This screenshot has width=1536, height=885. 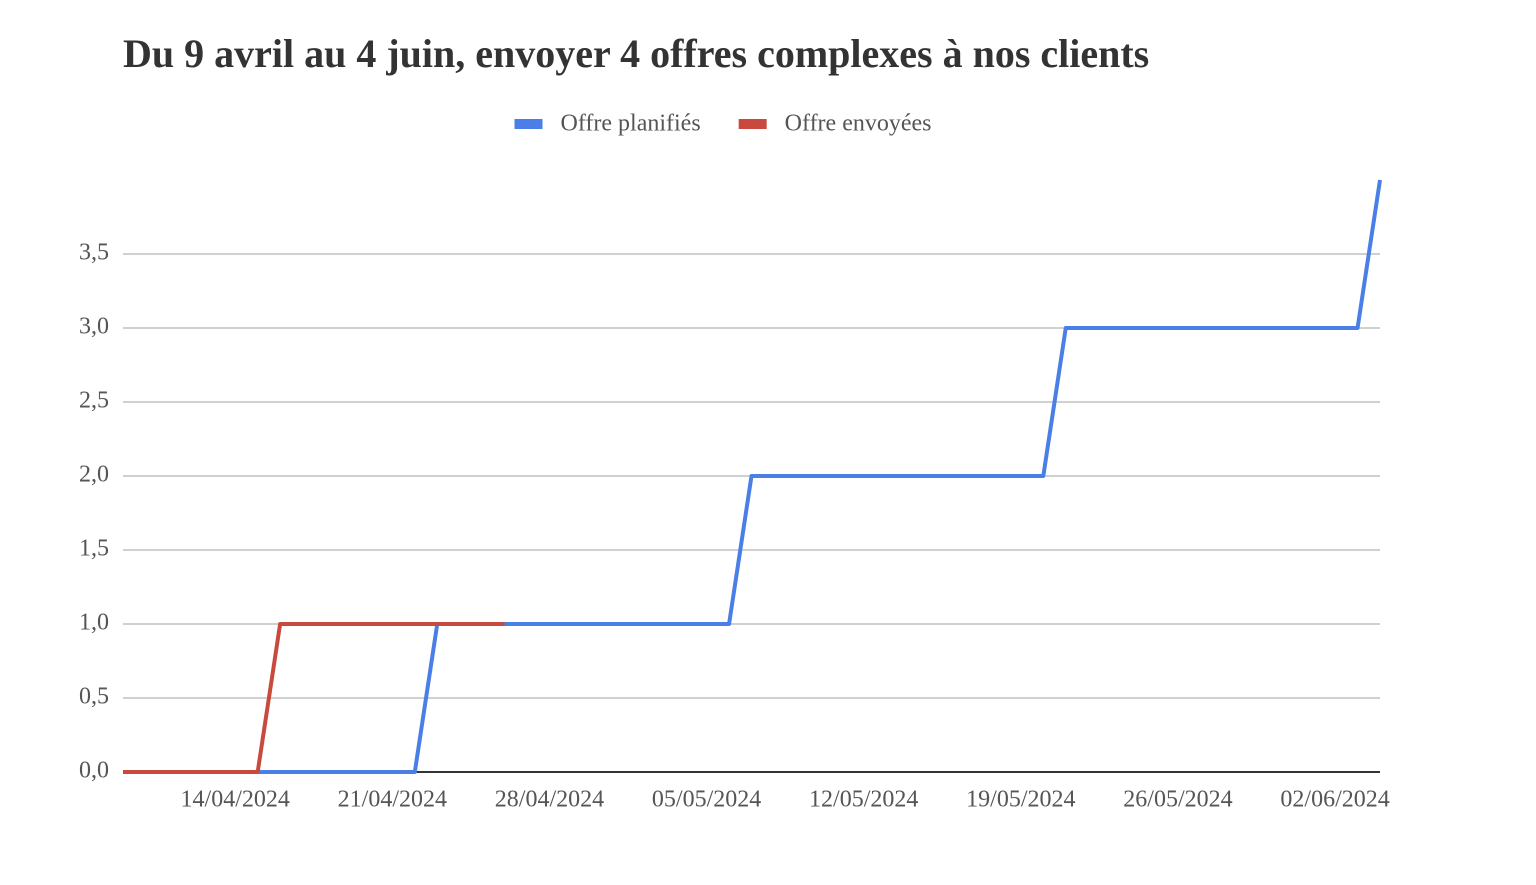 What do you see at coordinates (94, 327) in the screenshot?
I see `y-tick-label: 3,0` at bounding box center [94, 327].